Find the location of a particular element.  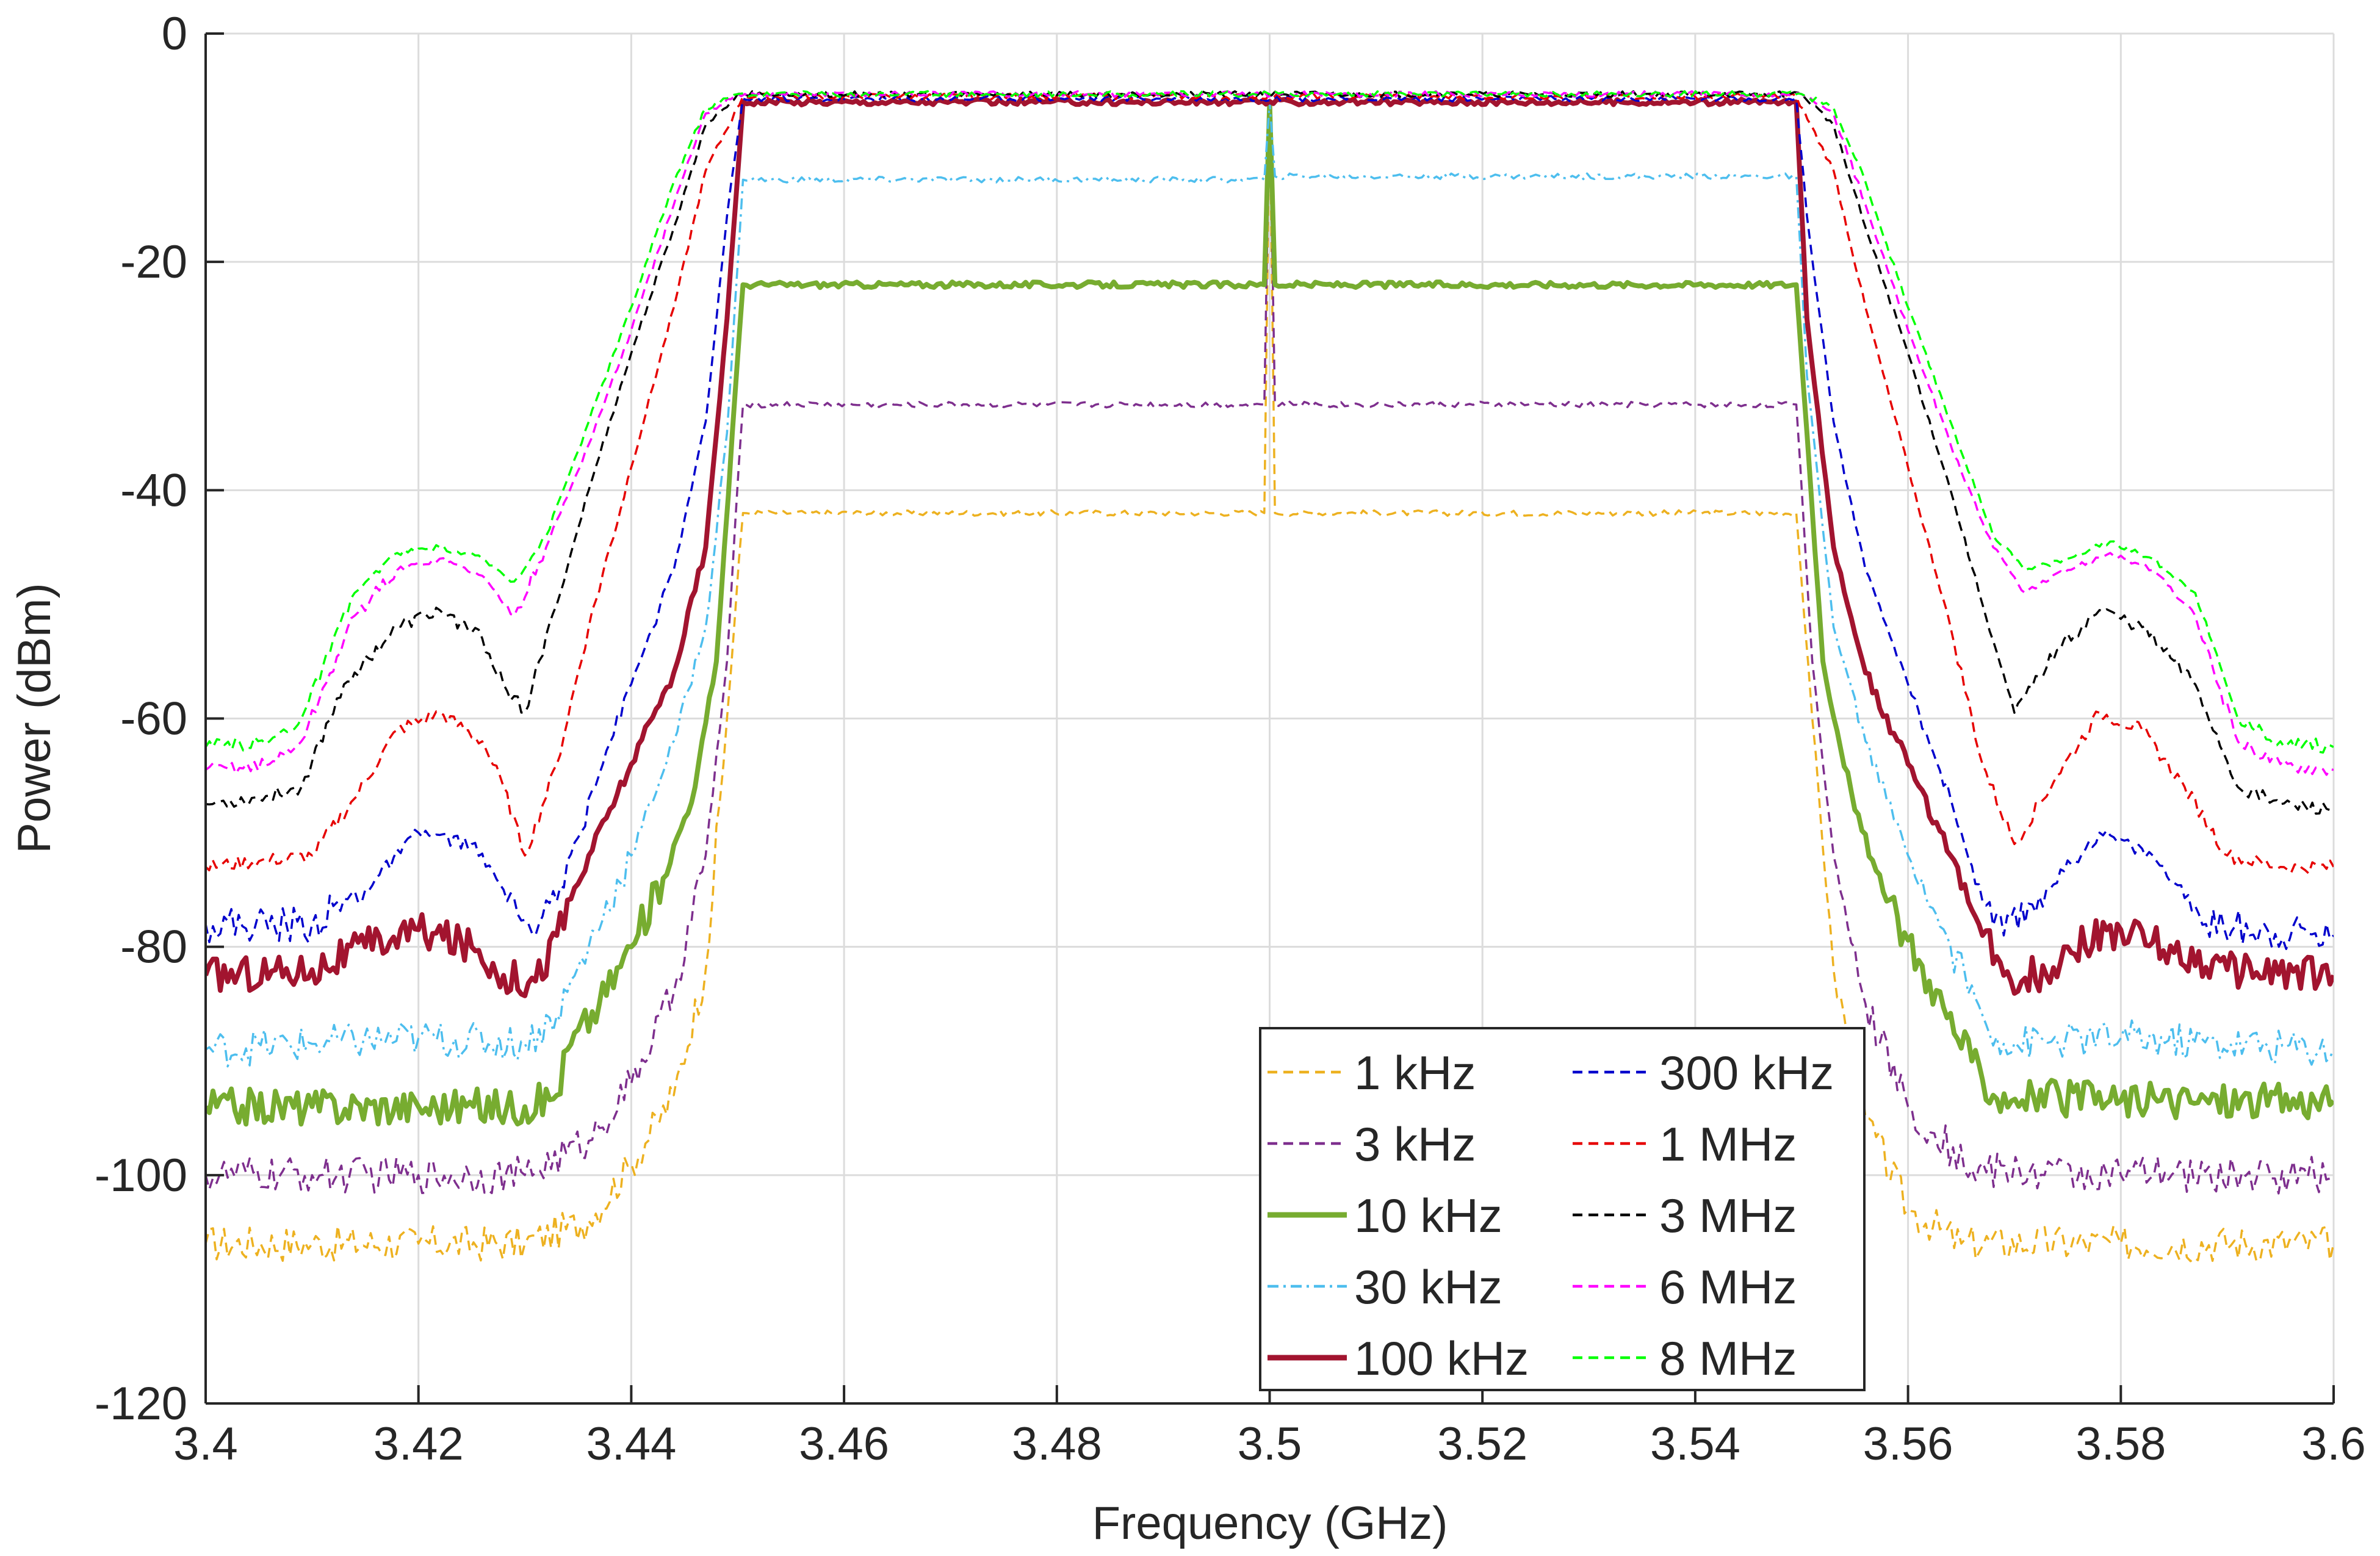

legend-label: 3 MHz is located at coordinates (1728, 1215).